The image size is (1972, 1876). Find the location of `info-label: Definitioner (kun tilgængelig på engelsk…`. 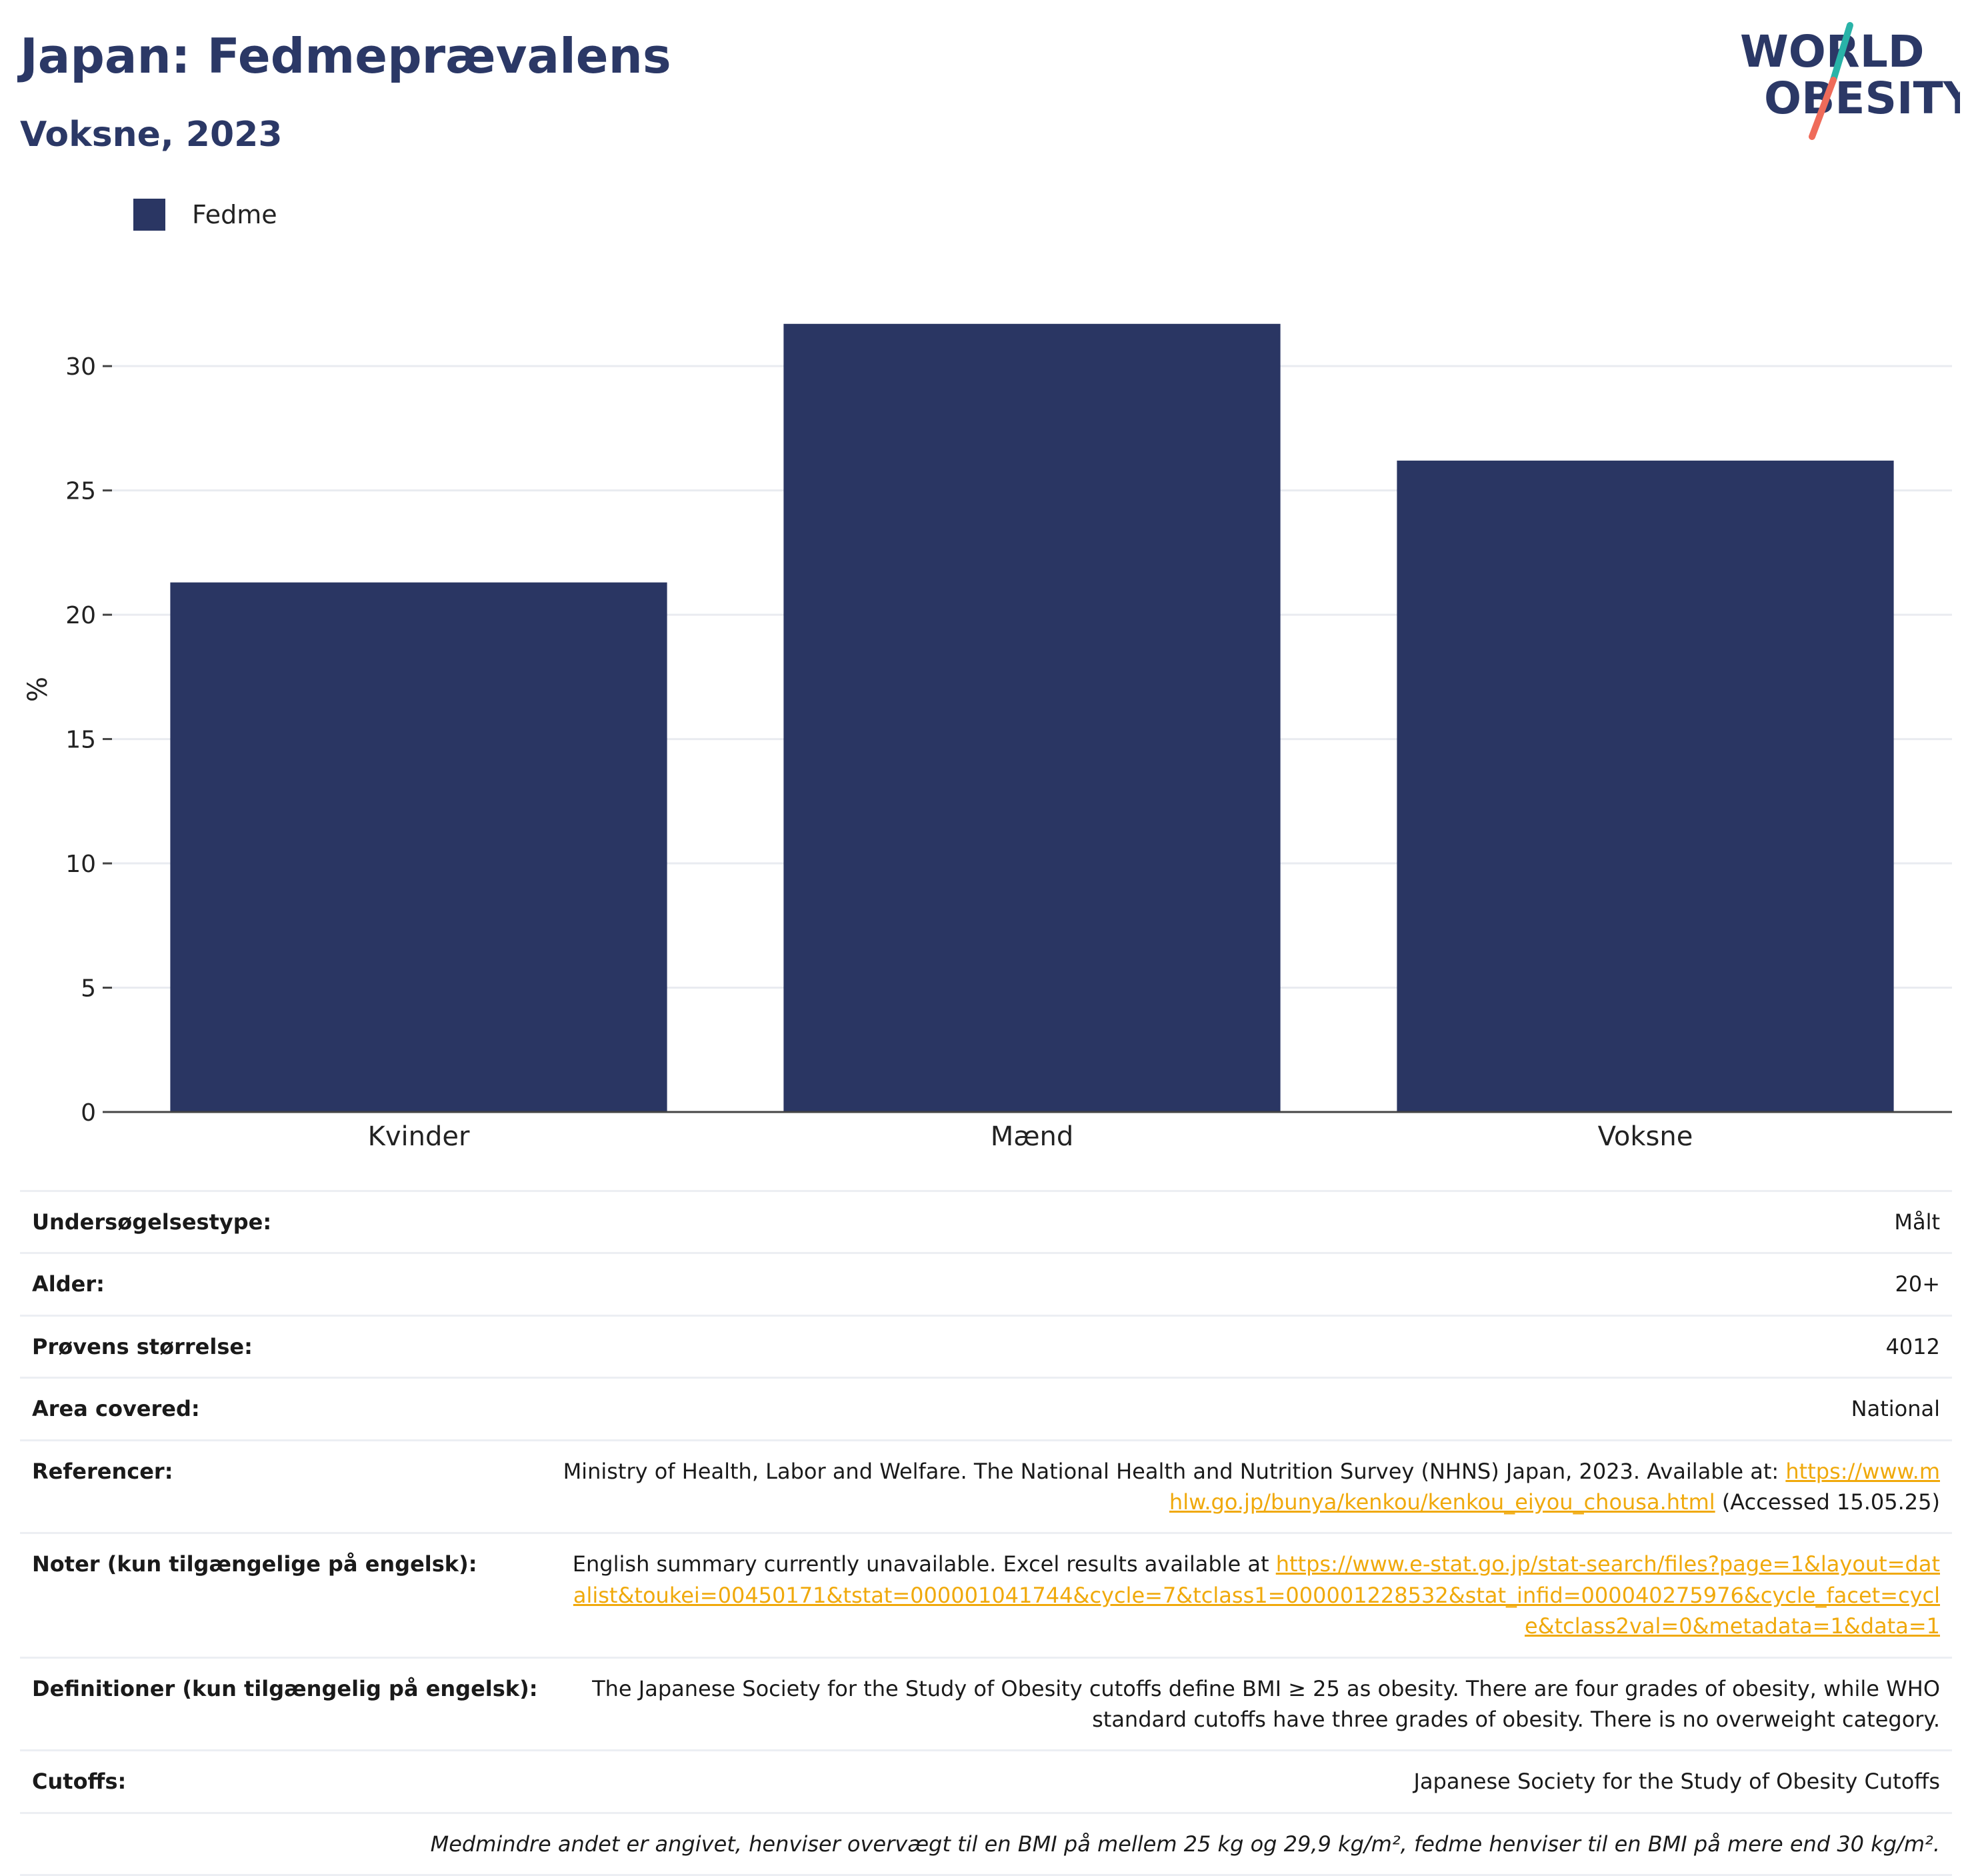

info-label: Definitioner (kun tilgængelig på engelsk… is located at coordinates (285, 1703).